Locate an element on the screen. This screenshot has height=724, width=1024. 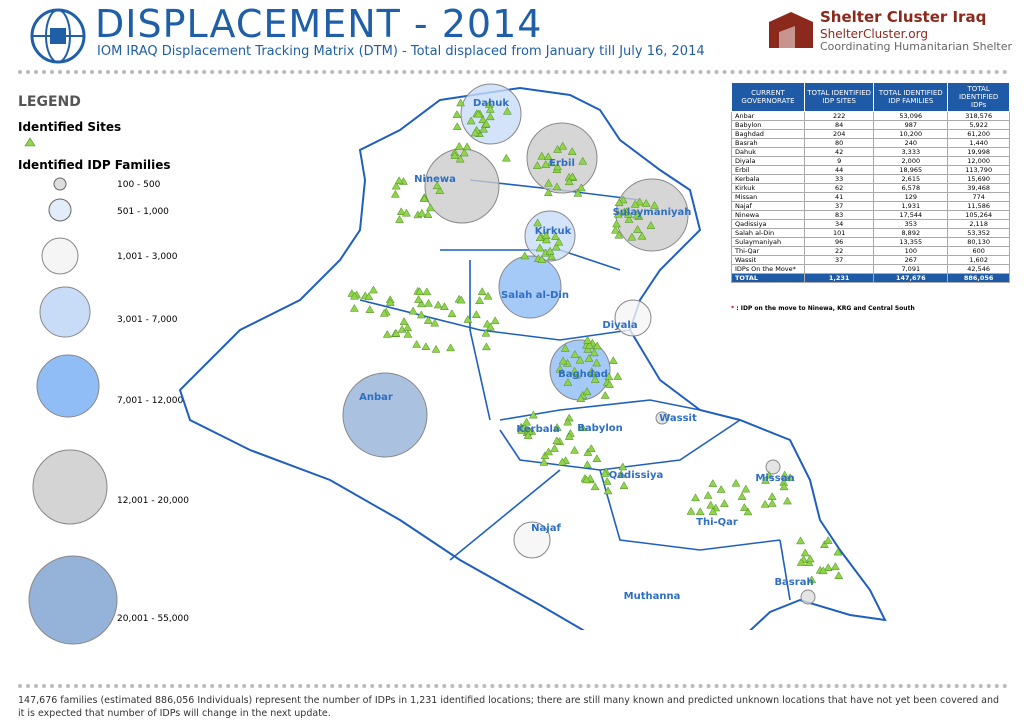
table-cell: Baghdad is located at coordinates (768, 134).